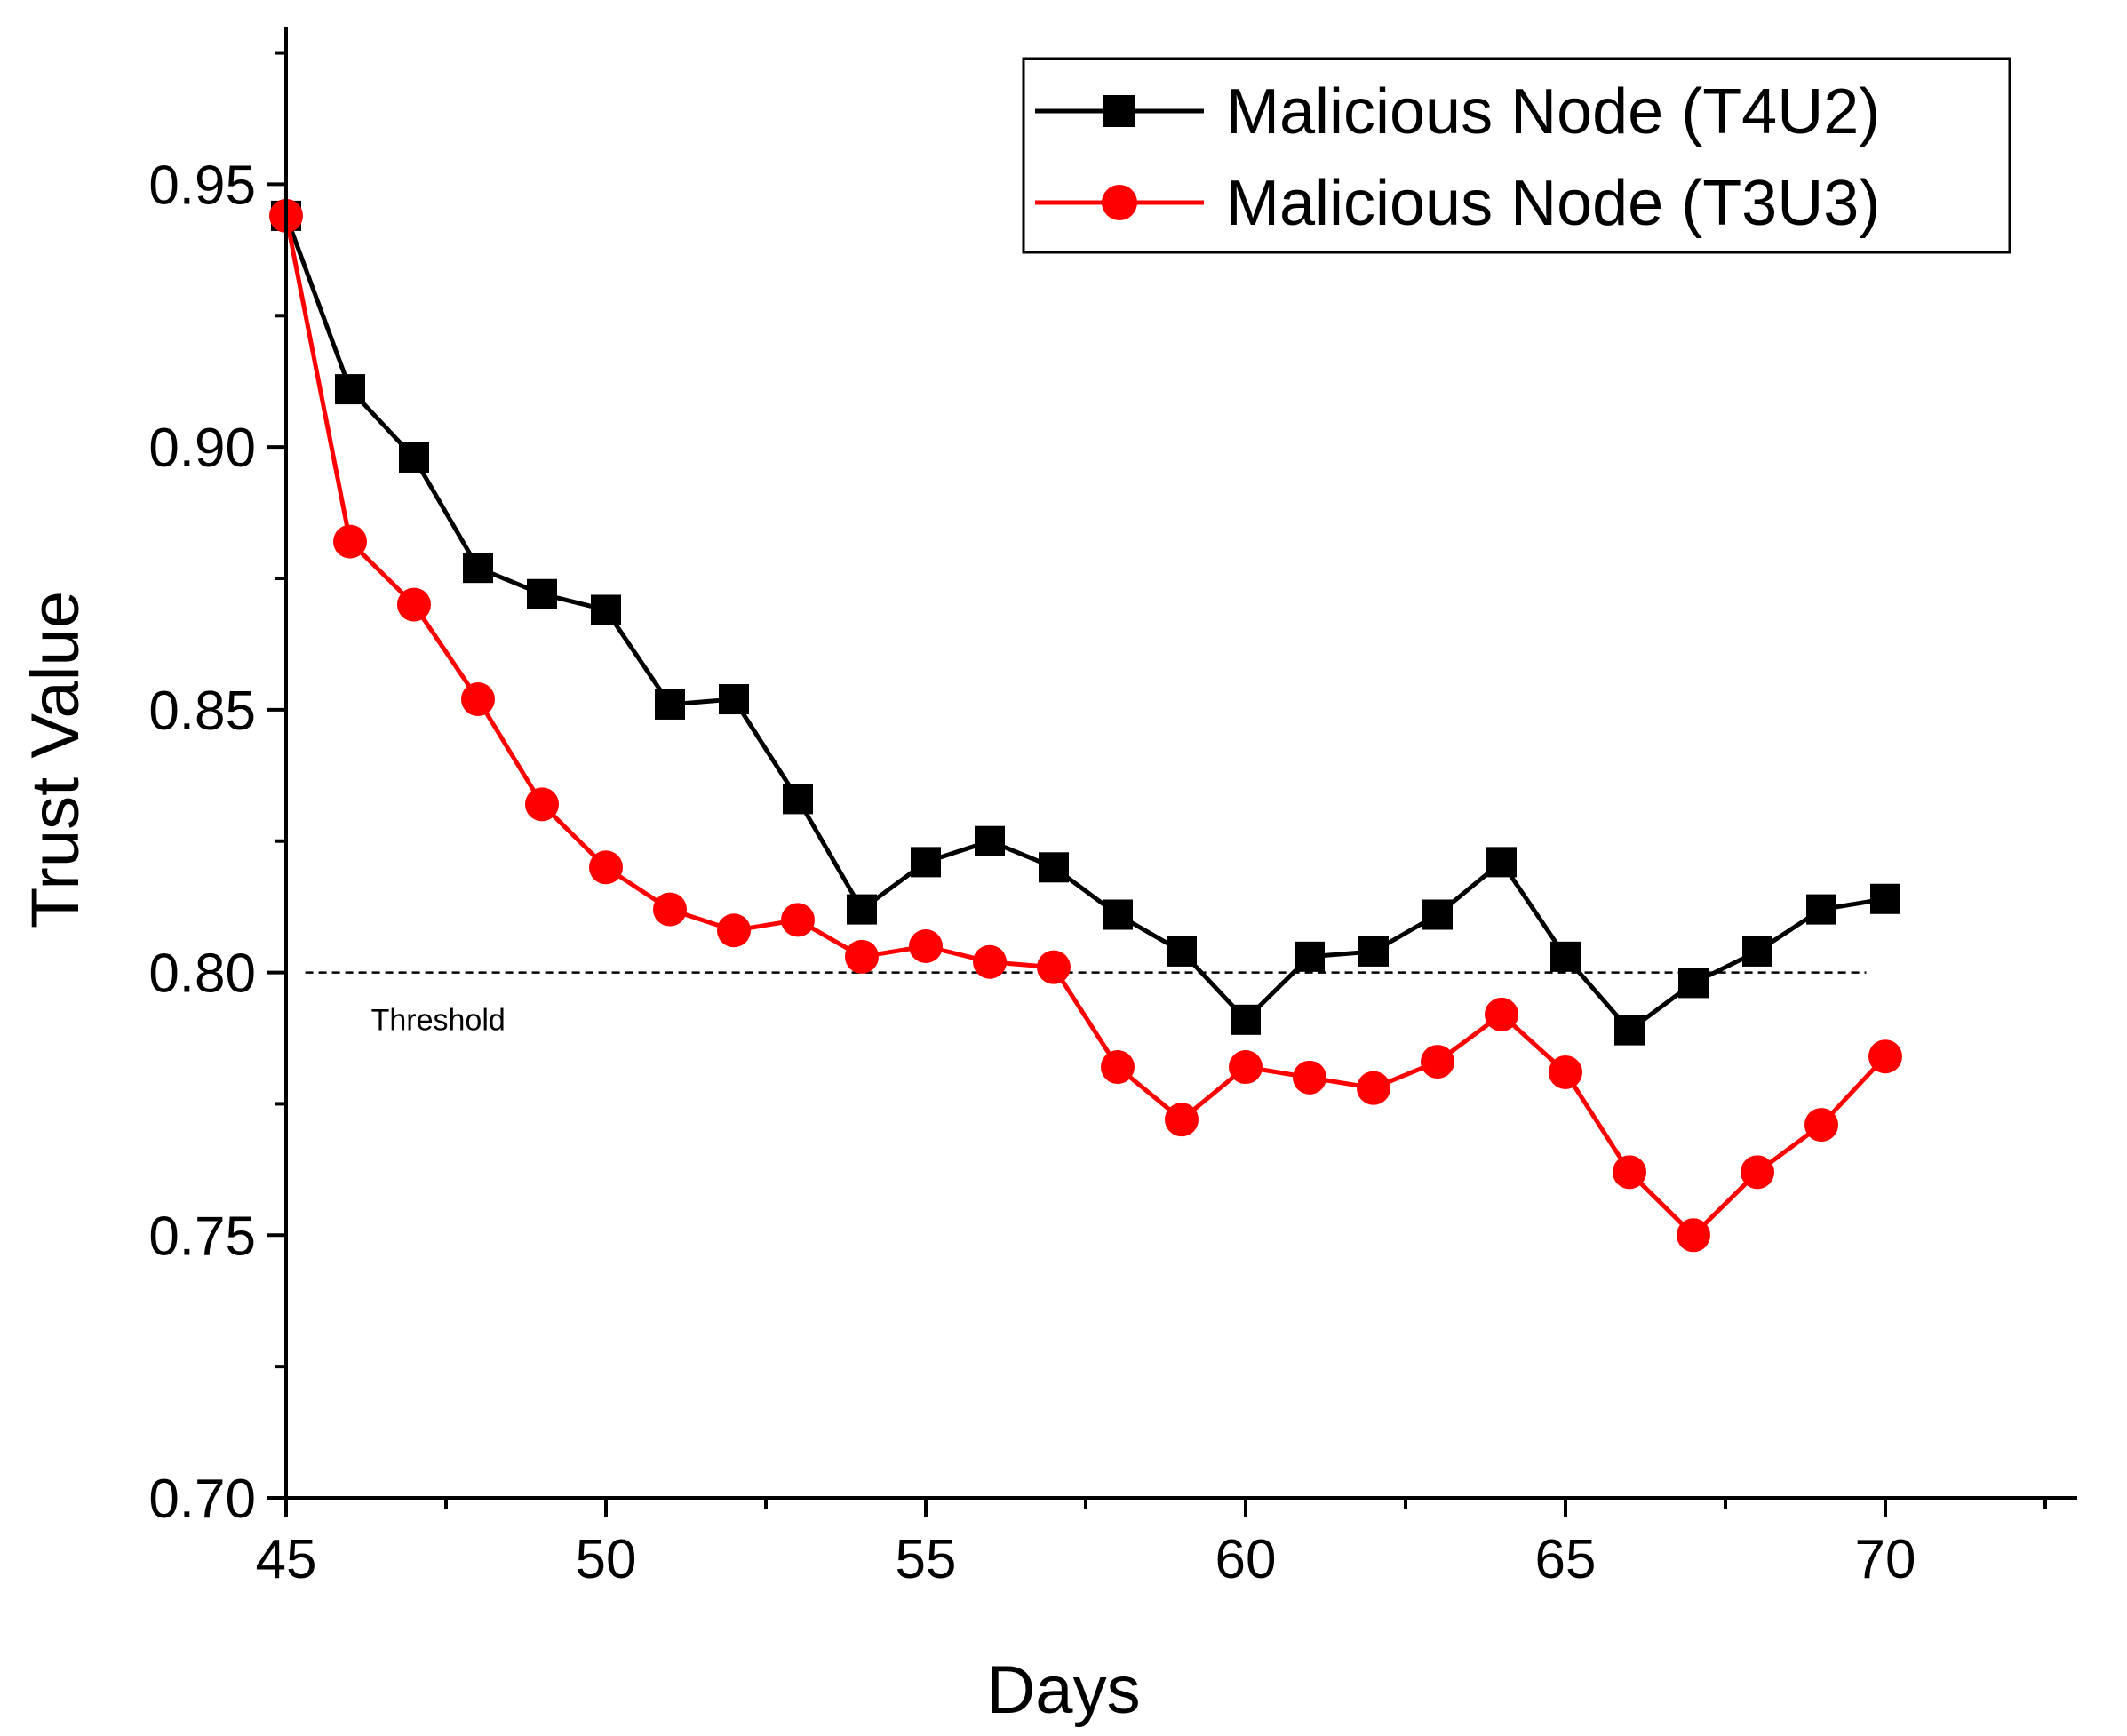 This screenshot has width=2127, height=1736. I want to click on y-tick-label: 0.90, so click(202, 448).